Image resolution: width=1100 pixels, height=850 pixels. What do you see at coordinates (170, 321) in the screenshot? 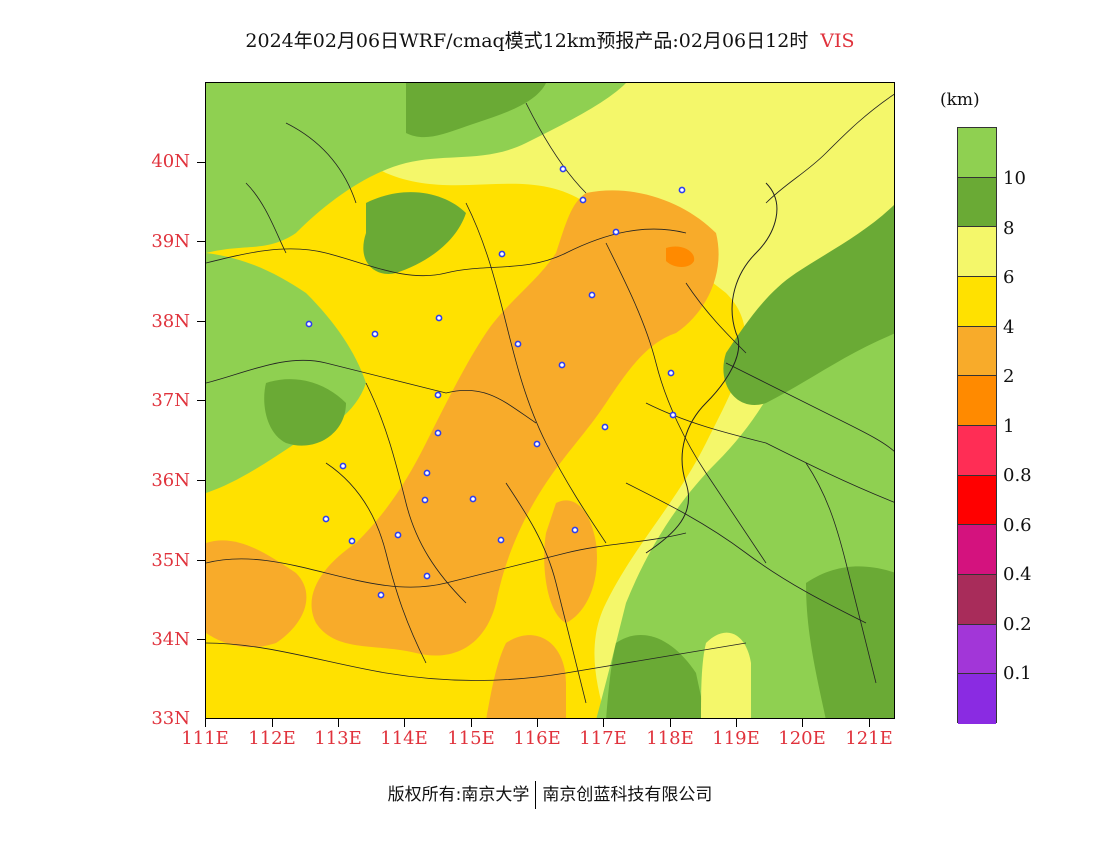
I see `lat-label-38n: 38N` at bounding box center [170, 321].